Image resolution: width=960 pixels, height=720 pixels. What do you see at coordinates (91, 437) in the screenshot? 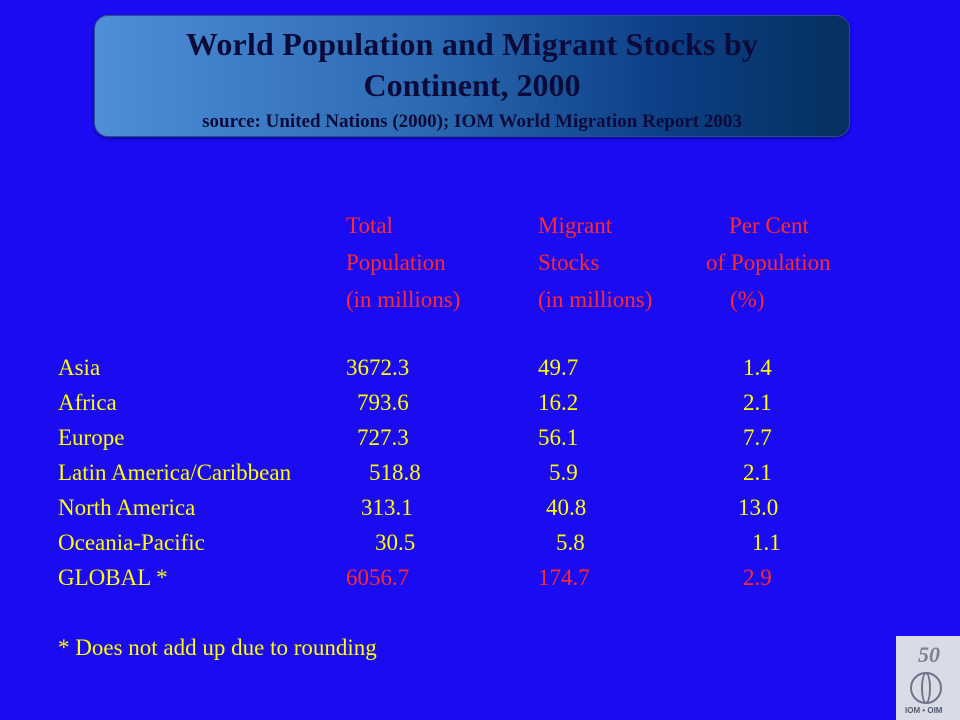
I see `row-label-europe: Europe` at bounding box center [91, 437].